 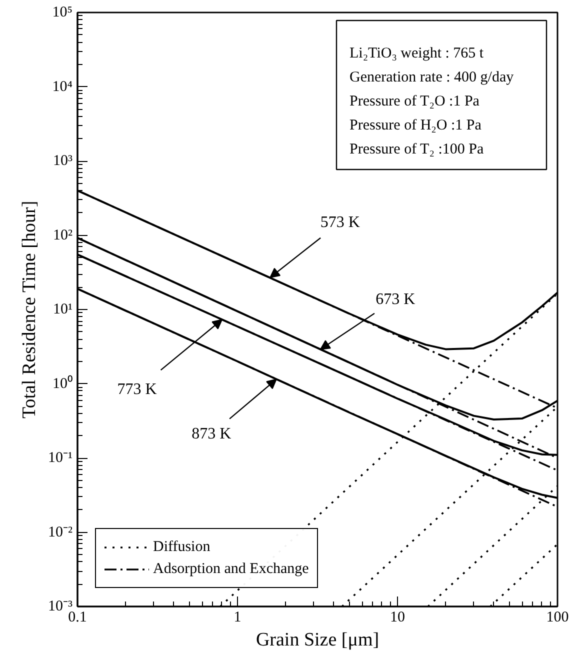 I want to click on annotation: Pressure of H₂O :1 Pa, so click(x=416, y=126).